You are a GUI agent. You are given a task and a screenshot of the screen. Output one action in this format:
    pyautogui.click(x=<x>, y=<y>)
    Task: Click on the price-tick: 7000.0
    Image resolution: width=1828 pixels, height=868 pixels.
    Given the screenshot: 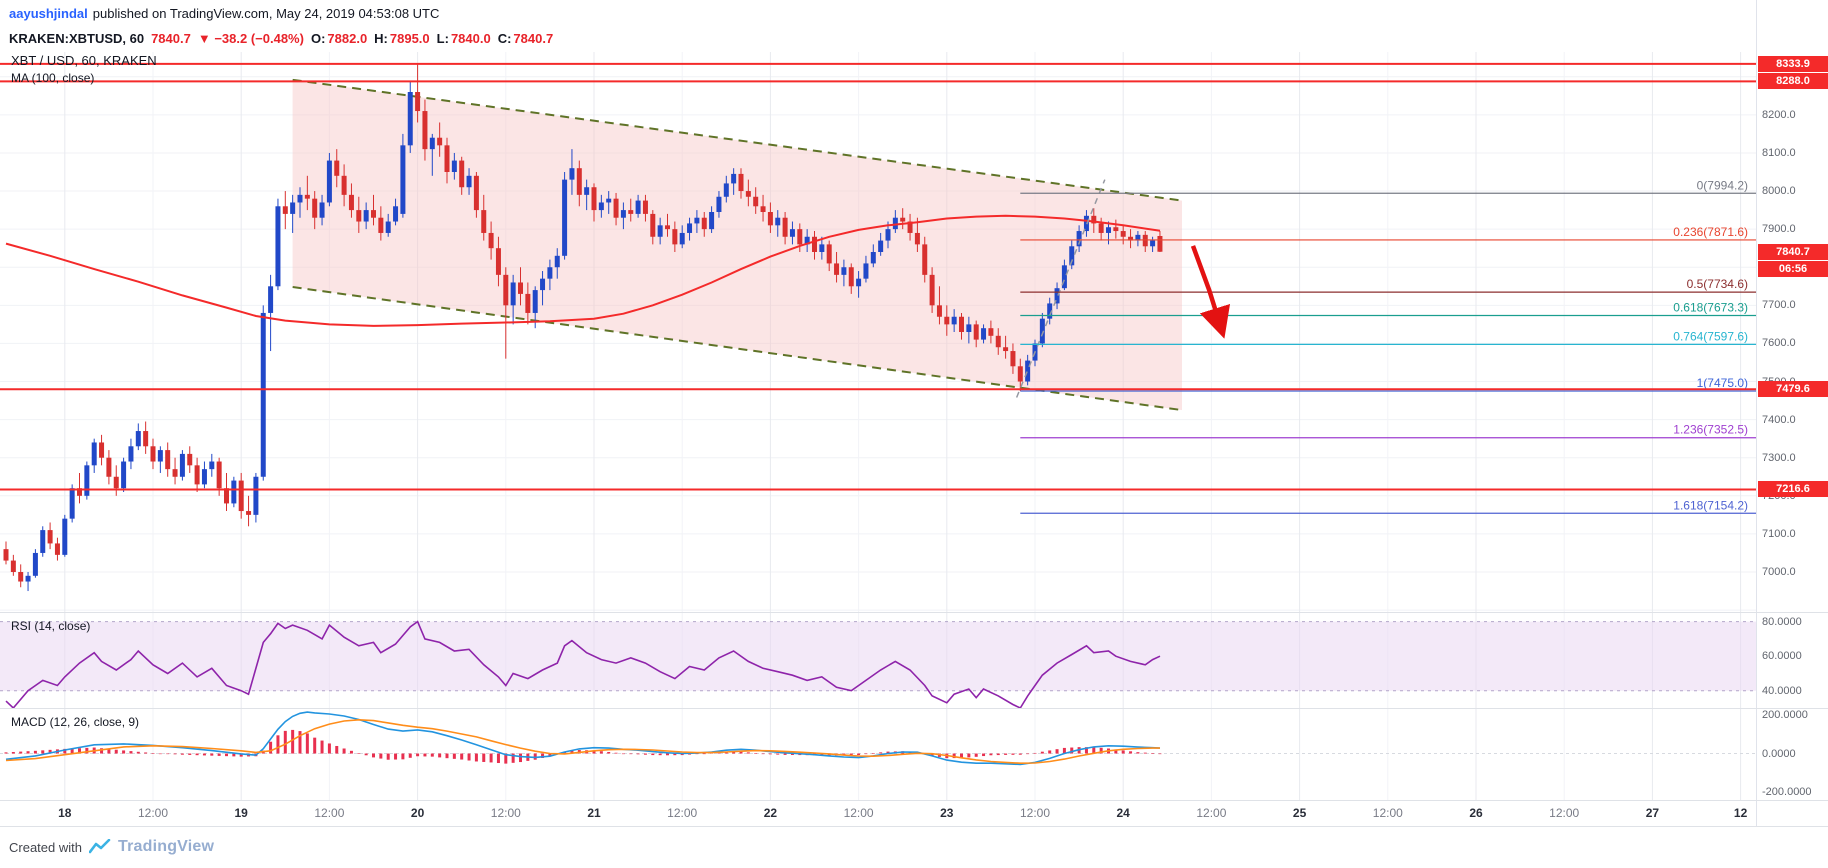 What is the action you would take?
    pyautogui.click(x=1779, y=572)
    